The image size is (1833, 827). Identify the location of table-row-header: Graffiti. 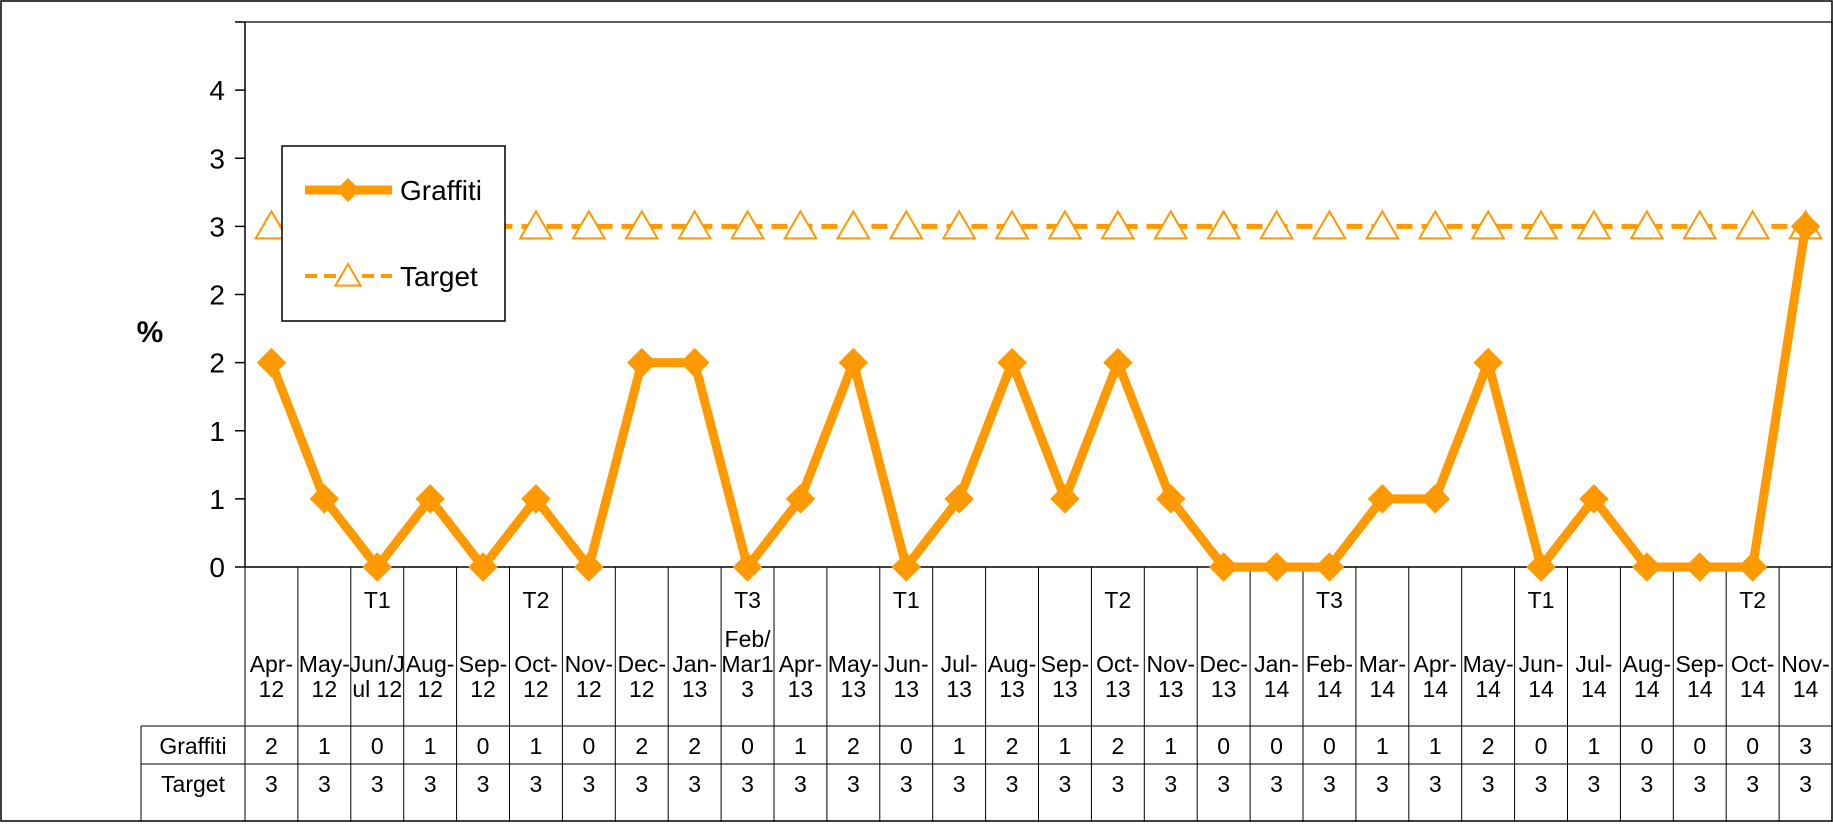
(192, 746).